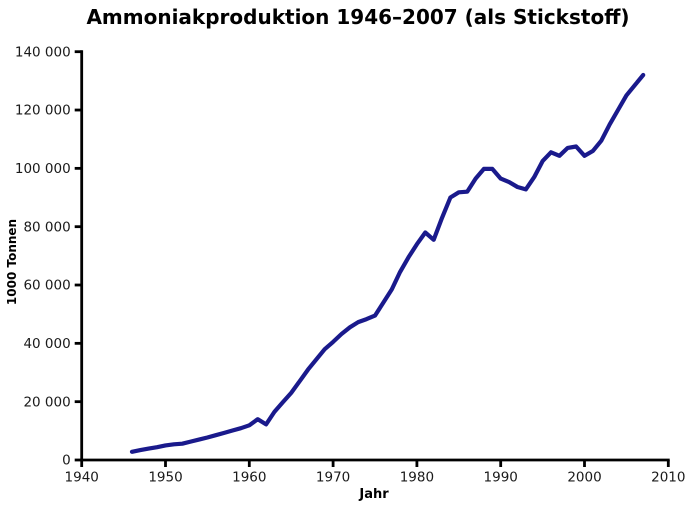 The height and width of the screenshot is (512, 690). What do you see at coordinates (46, 227) in the screenshot?
I see `y-tick-label: 80 000` at bounding box center [46, 227].